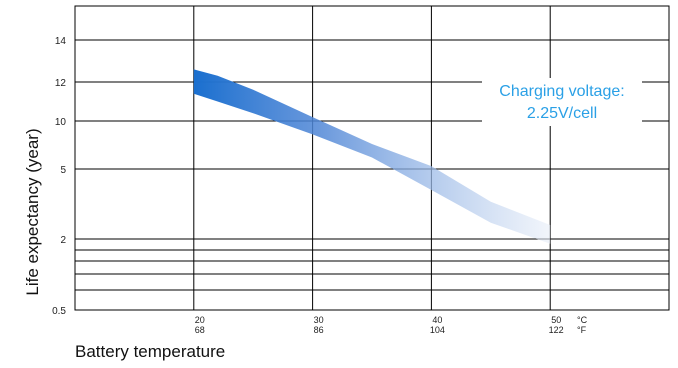  What do you see at coordinates (437, 320) in the screenshot?
I see `x-tick-label-celsius: 40` at bounding box center [437, 320].